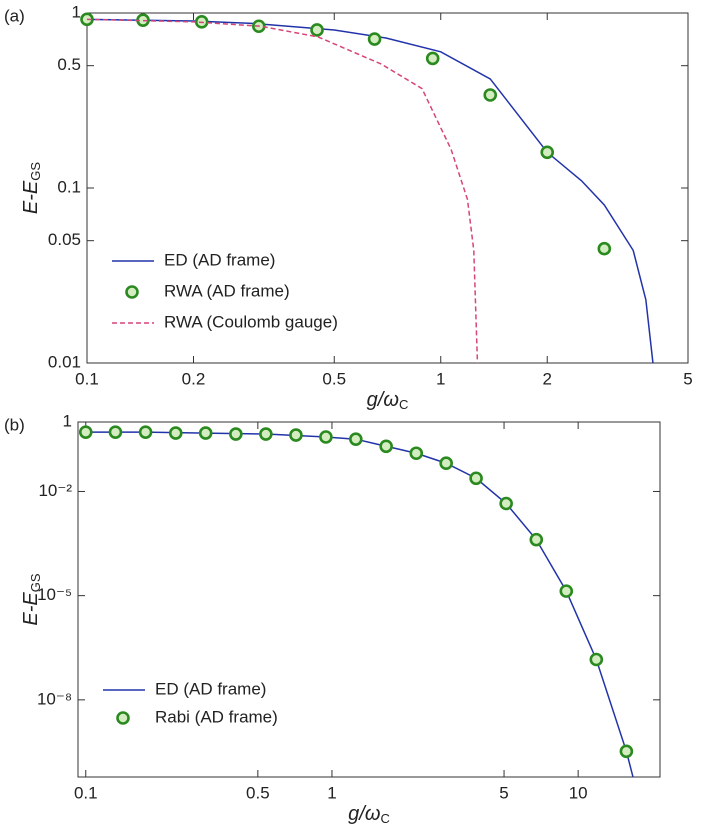 This screenshot has width=705, height=827. I want to click on legend-label: RWA (AD frame), so click(227, 290).